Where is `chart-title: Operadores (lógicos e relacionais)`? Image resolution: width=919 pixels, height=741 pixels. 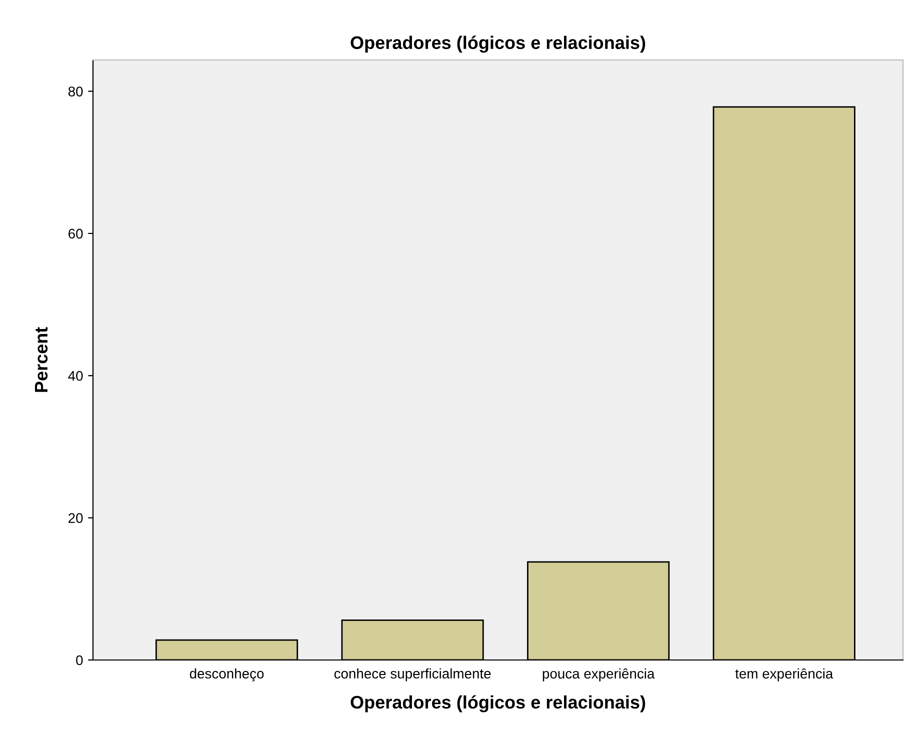 chart-title: Operadores (lógicos e relacionais) is located at coordinates (498, 44).